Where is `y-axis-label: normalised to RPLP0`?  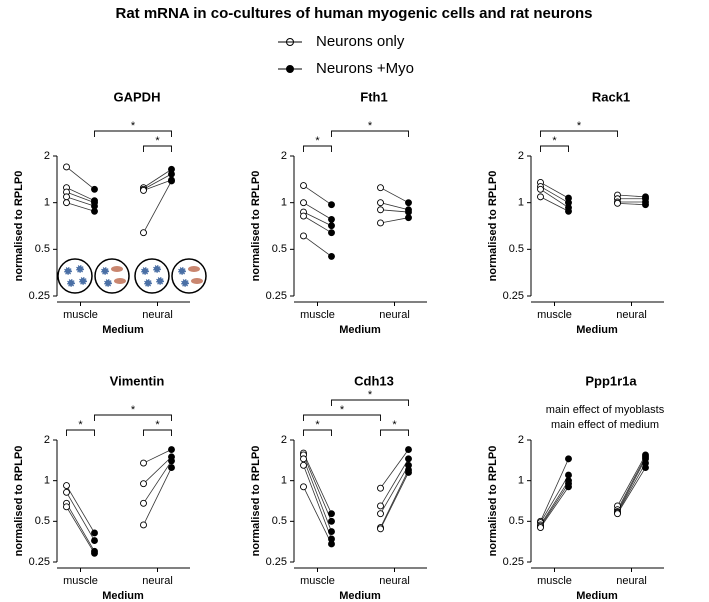
y-axis-label: normalised to RPLP0 is located at coordinates (493, 226).